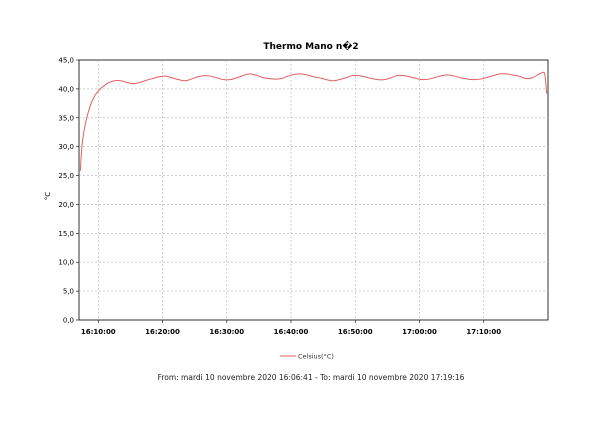 This screenshot has width=600, height=424. I want to click on x-tick-label: 16:10:00, so click(98, 332).